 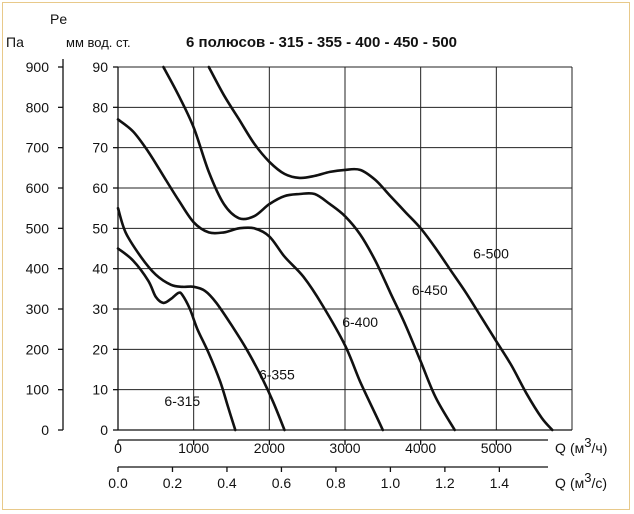 What do you see at coordinates (45, 430) in the screenshot?
I see `y-tick-label-pa: 0` at bounding box center [45, 430].